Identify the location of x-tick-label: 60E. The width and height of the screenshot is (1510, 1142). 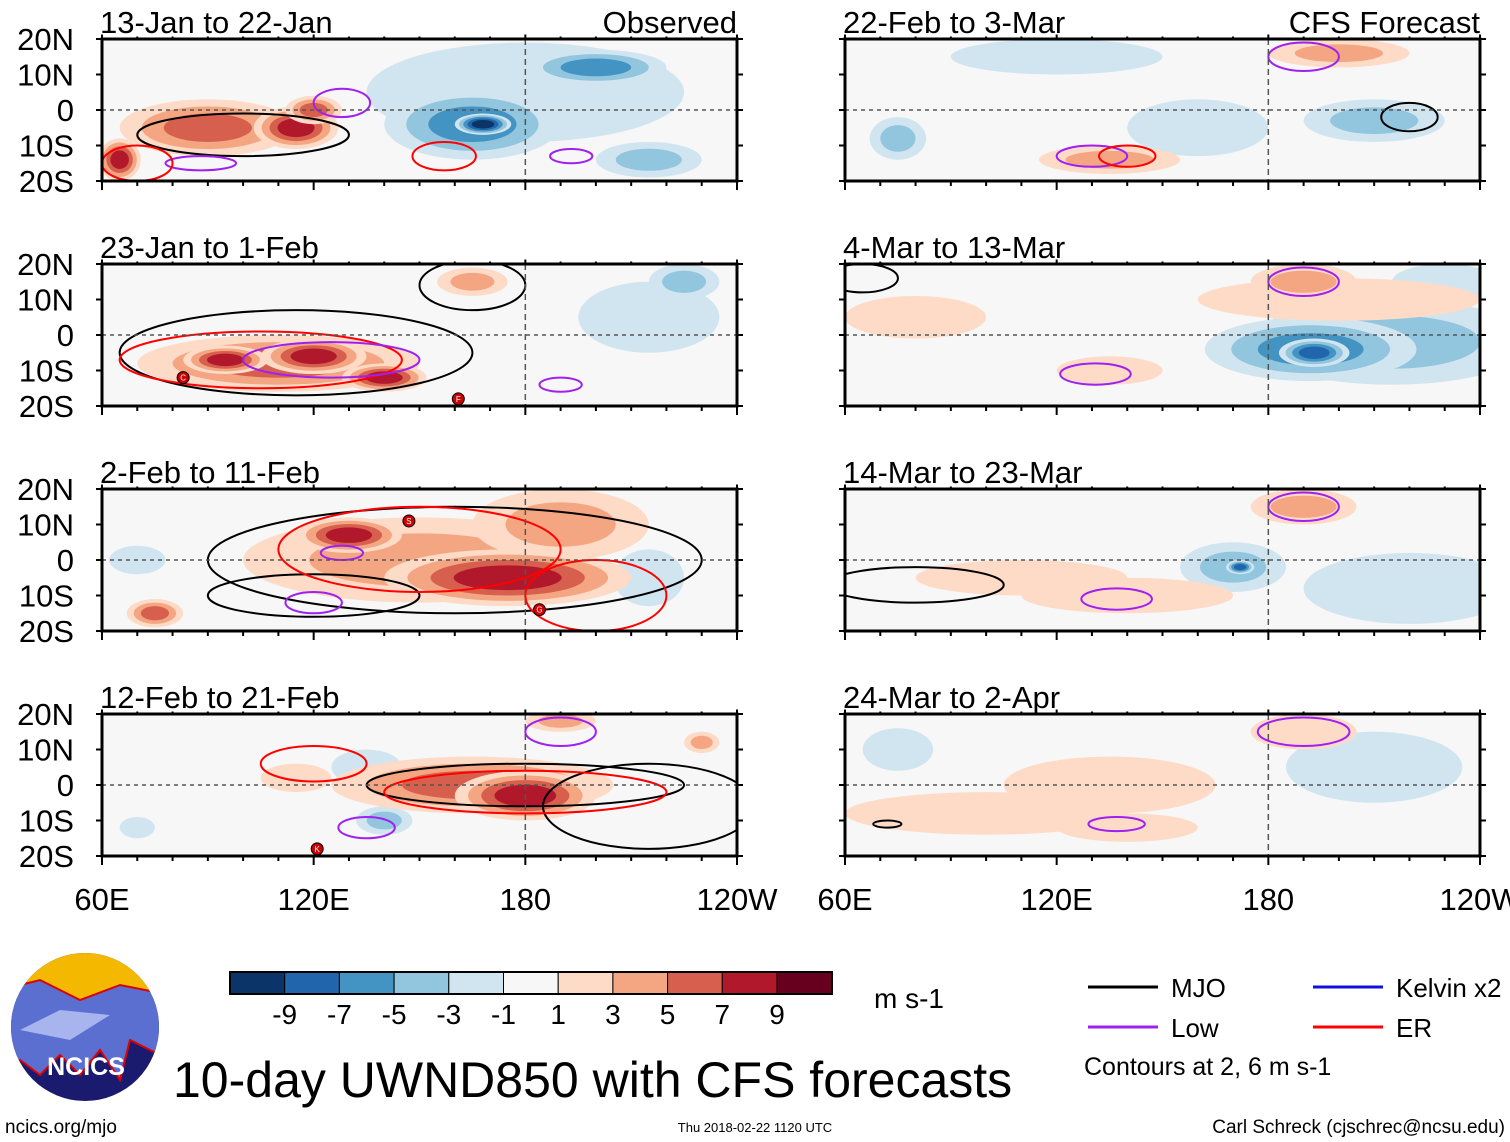
(844, 899).